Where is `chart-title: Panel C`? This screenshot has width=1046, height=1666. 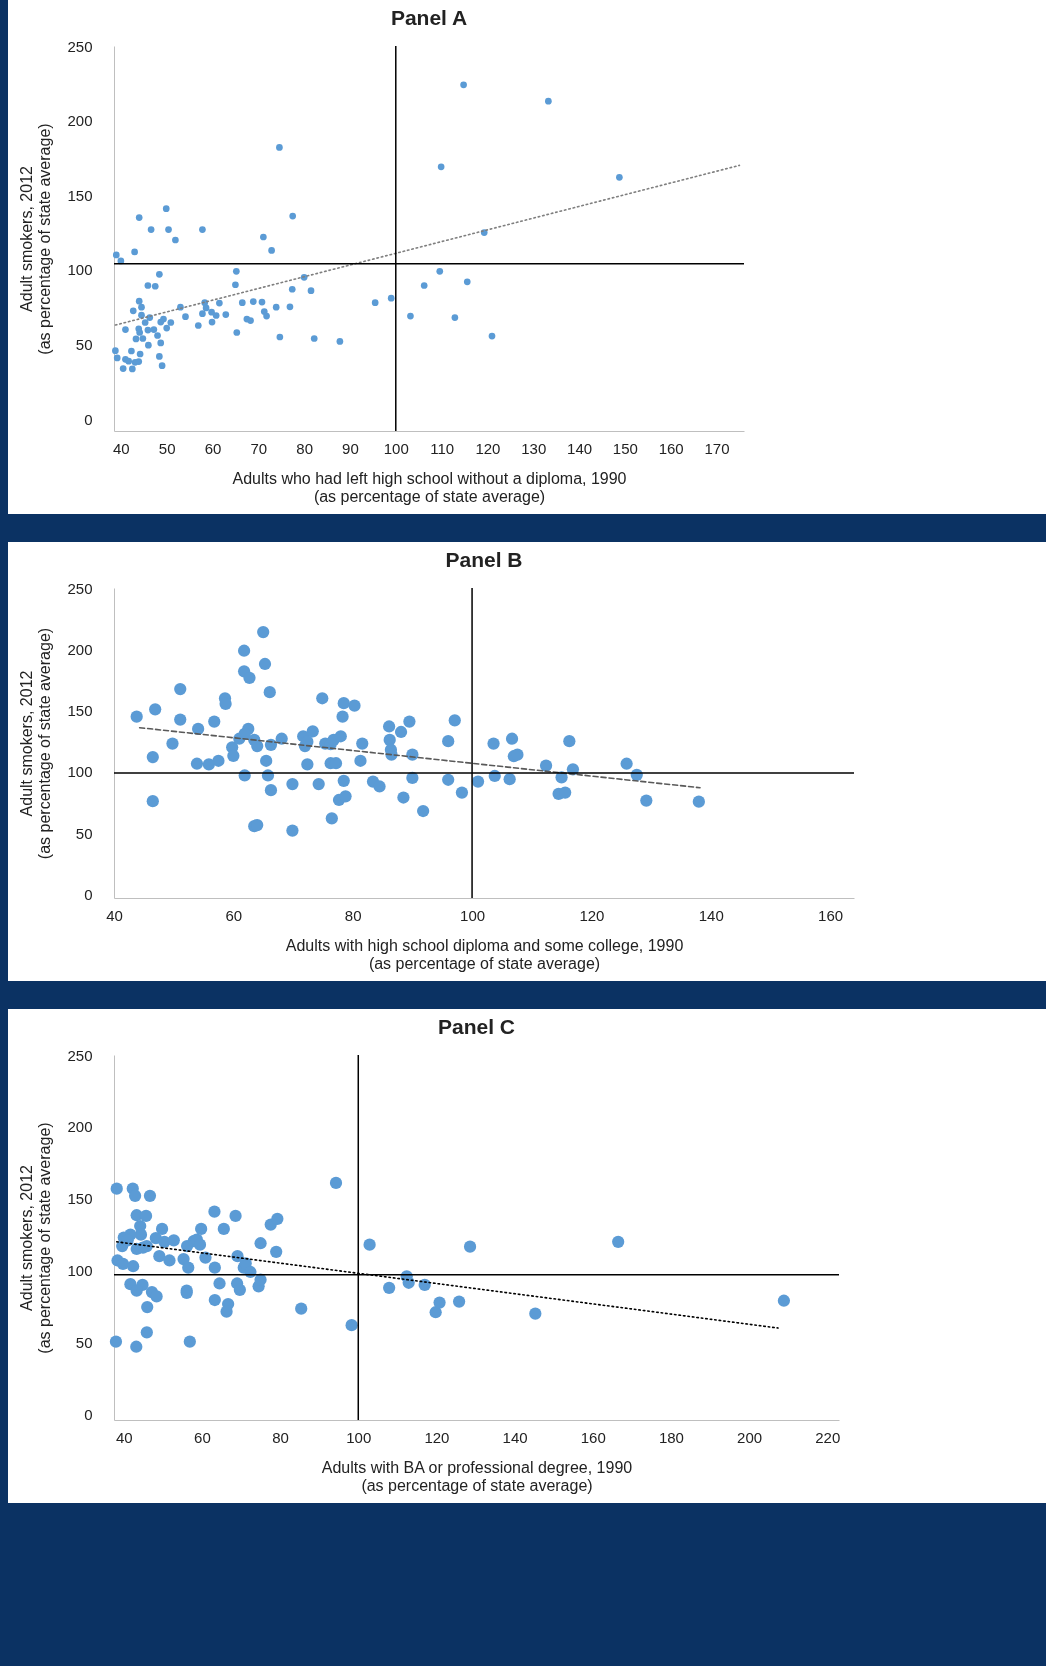
chart-title: Panel C is located at coordinates (476, 1026).